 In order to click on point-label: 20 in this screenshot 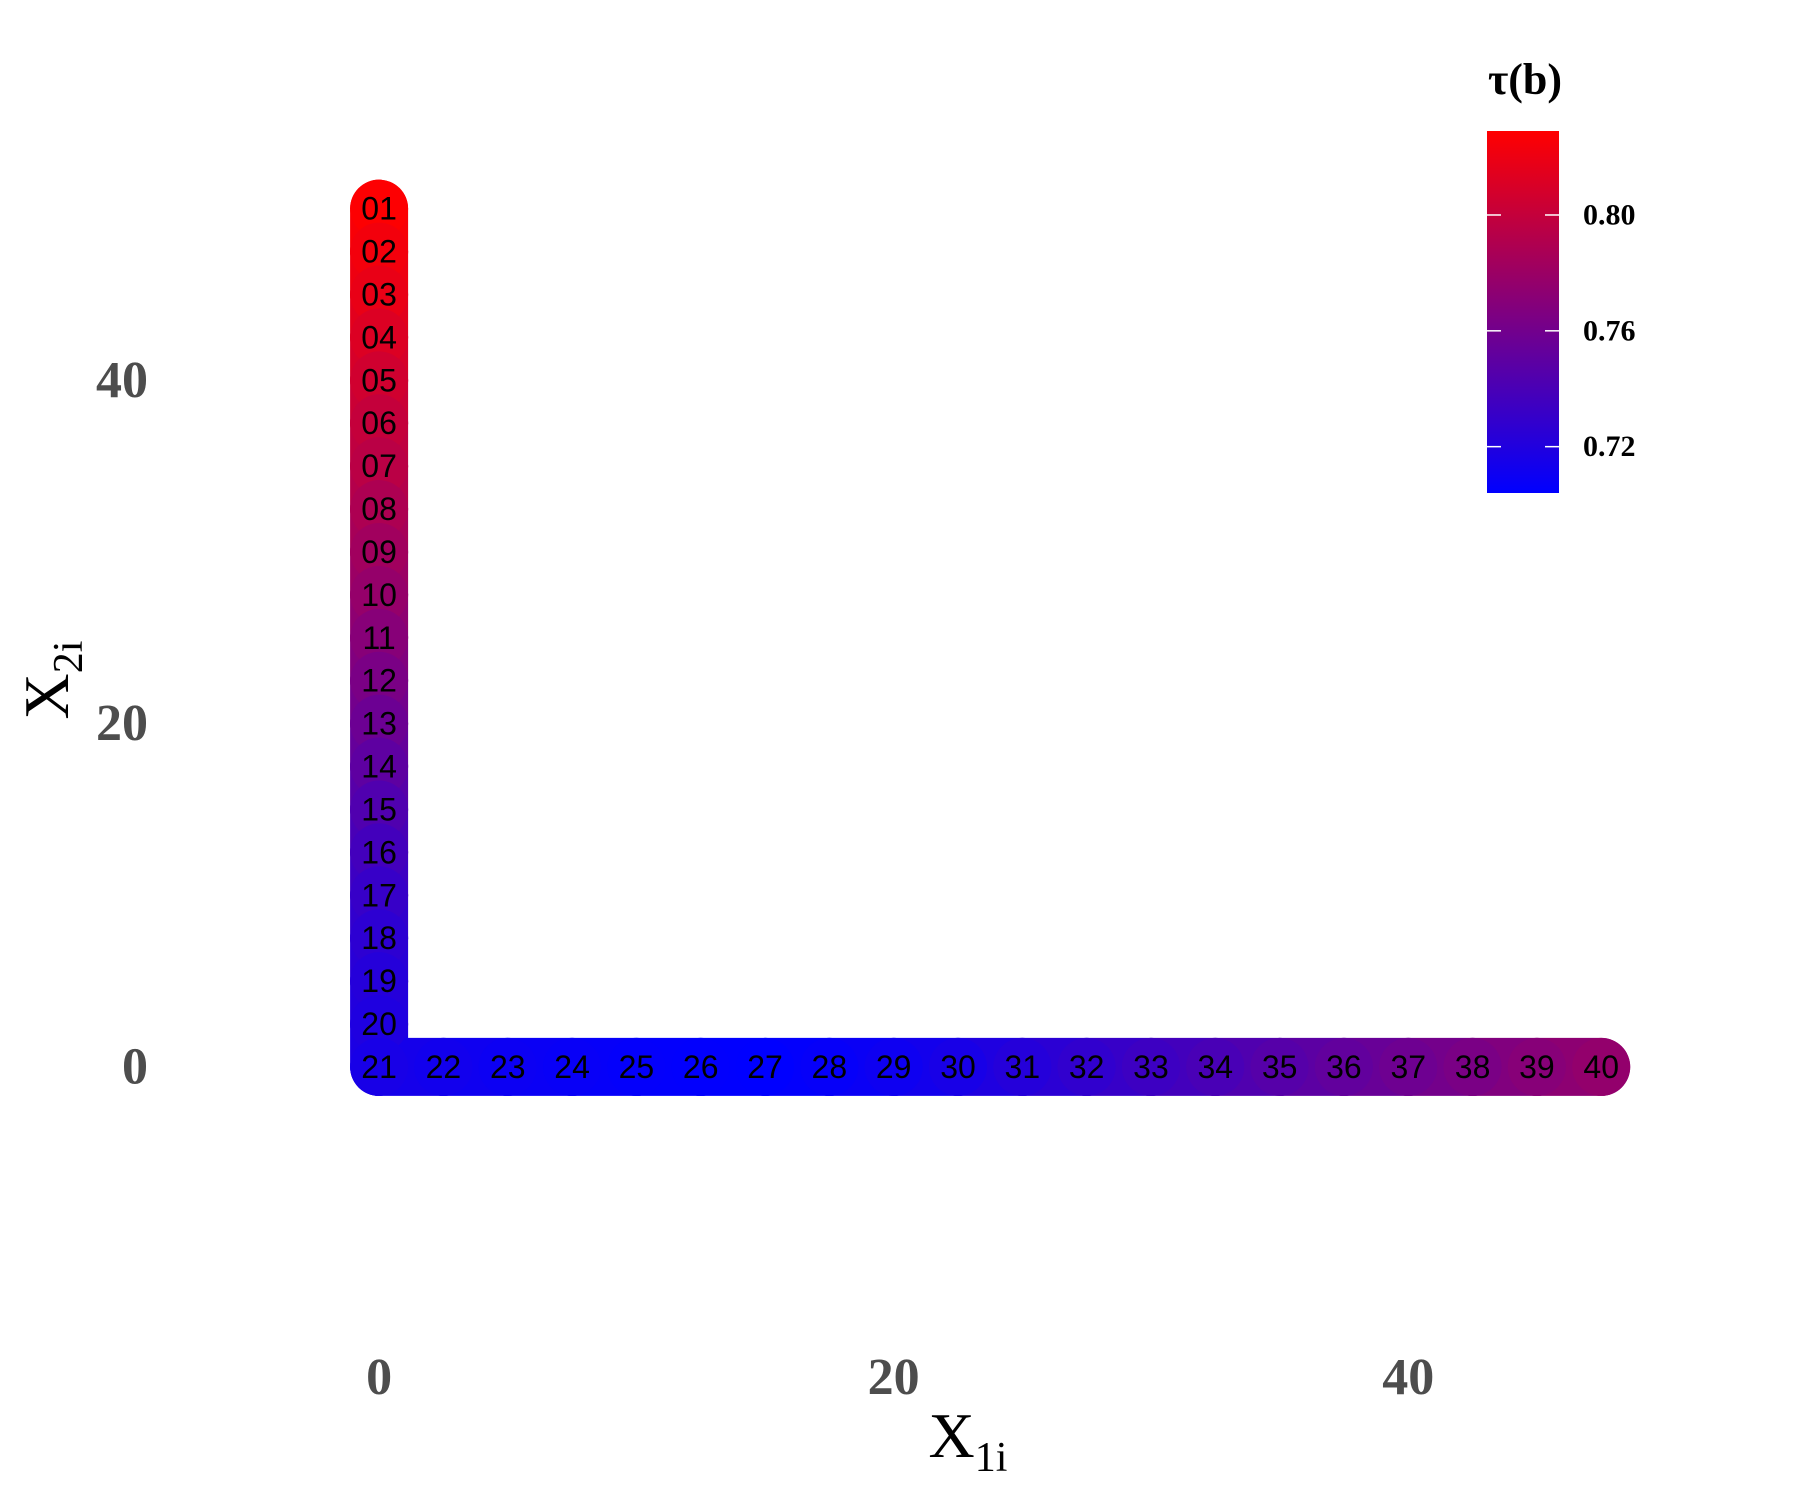, I will do `click(379, 1024)`.